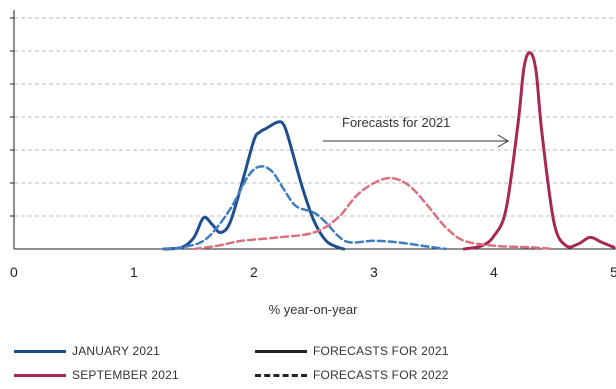 The width and height of the screenshot is (616, 389). Describe the element at coordinates (381, 375) in the screenshot. I see `legend-label-forecasts-2022: FORECASTS FOR 2022` at that location.